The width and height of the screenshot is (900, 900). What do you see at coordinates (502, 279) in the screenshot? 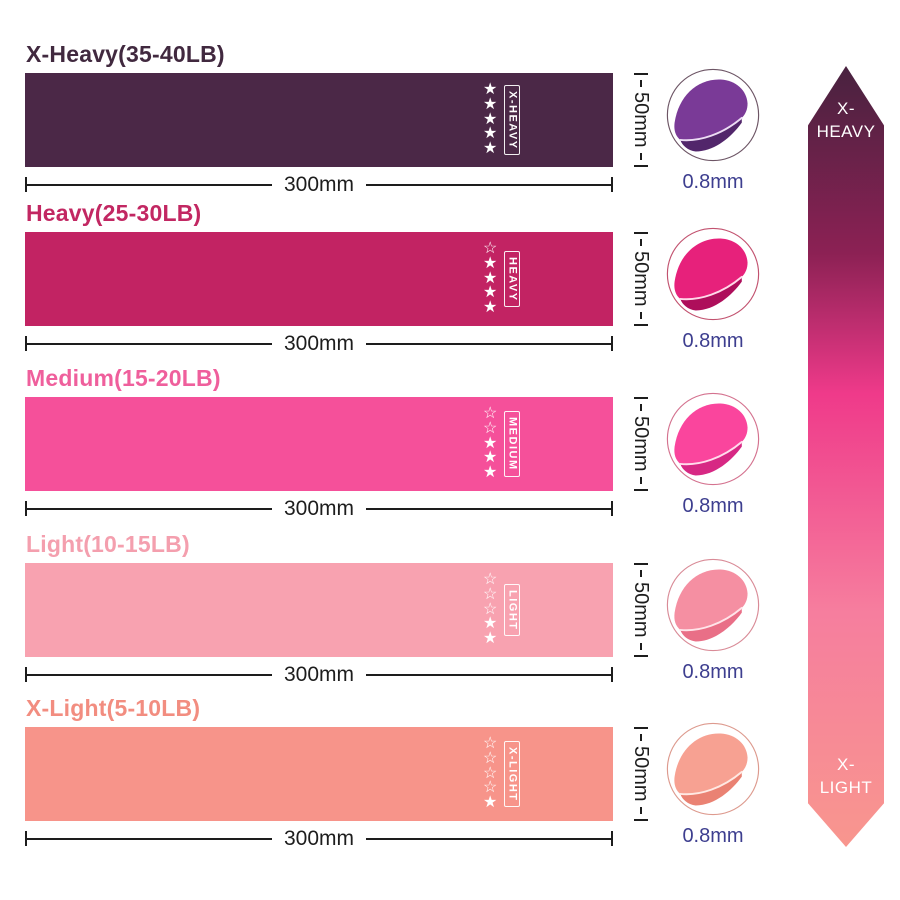
I see `band-badge-group: ☆ ★ ★ ★ ★ HEAVY` at bounding box center [502, 279].